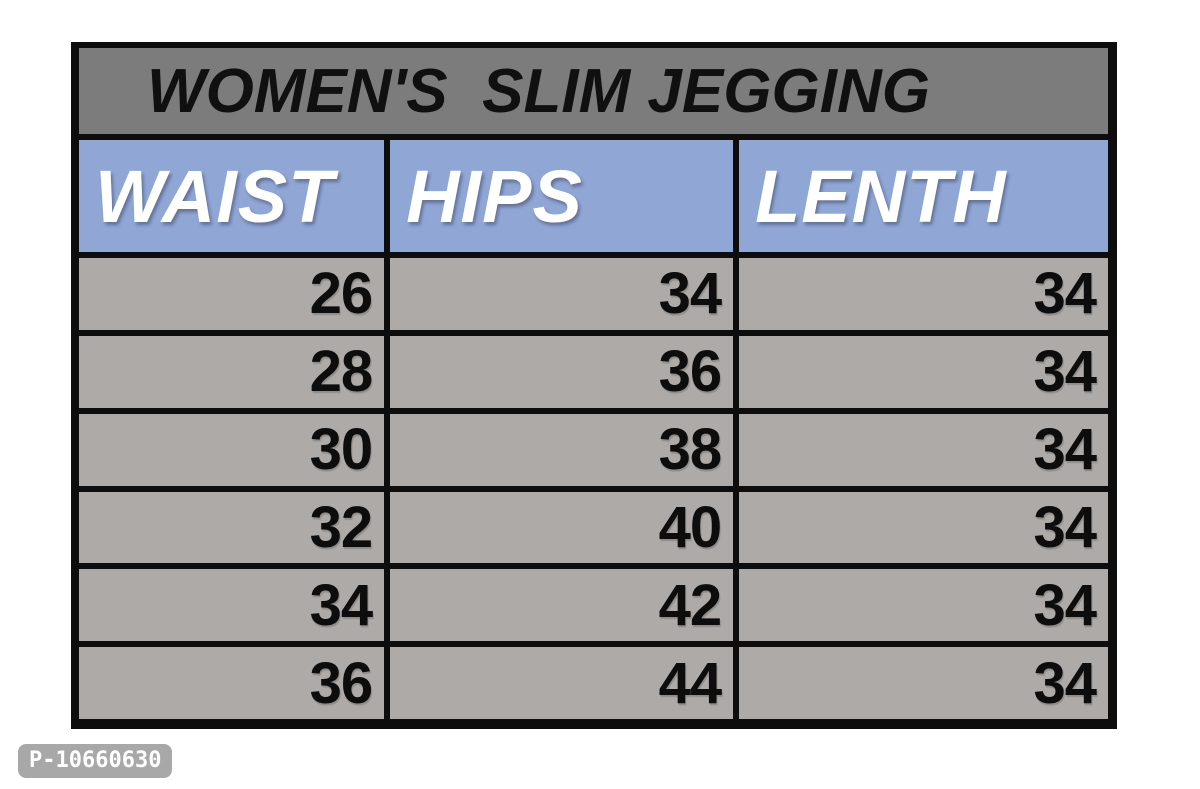 The image size is (1200, 789). What do you see at coordinates (593, 91) in the screenshot?
I see `table-title: WOMEN'S SLIM JEGGING` at bounding box center [593, 91].